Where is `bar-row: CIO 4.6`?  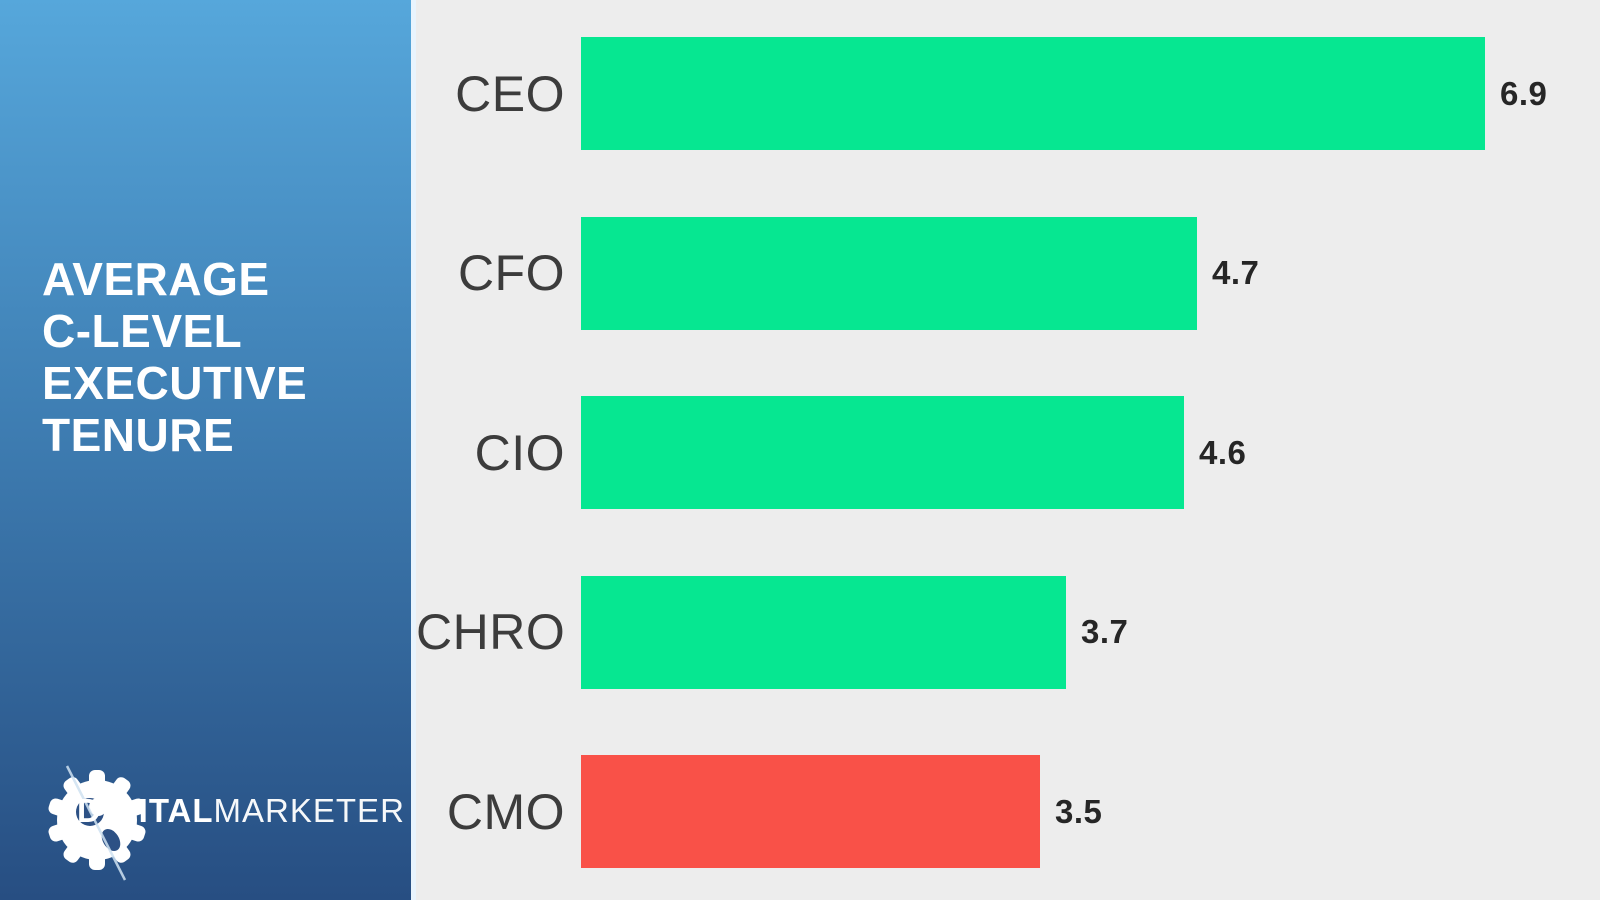
bar-row: CIO 4.6 is located at coordinates (1008, 452).